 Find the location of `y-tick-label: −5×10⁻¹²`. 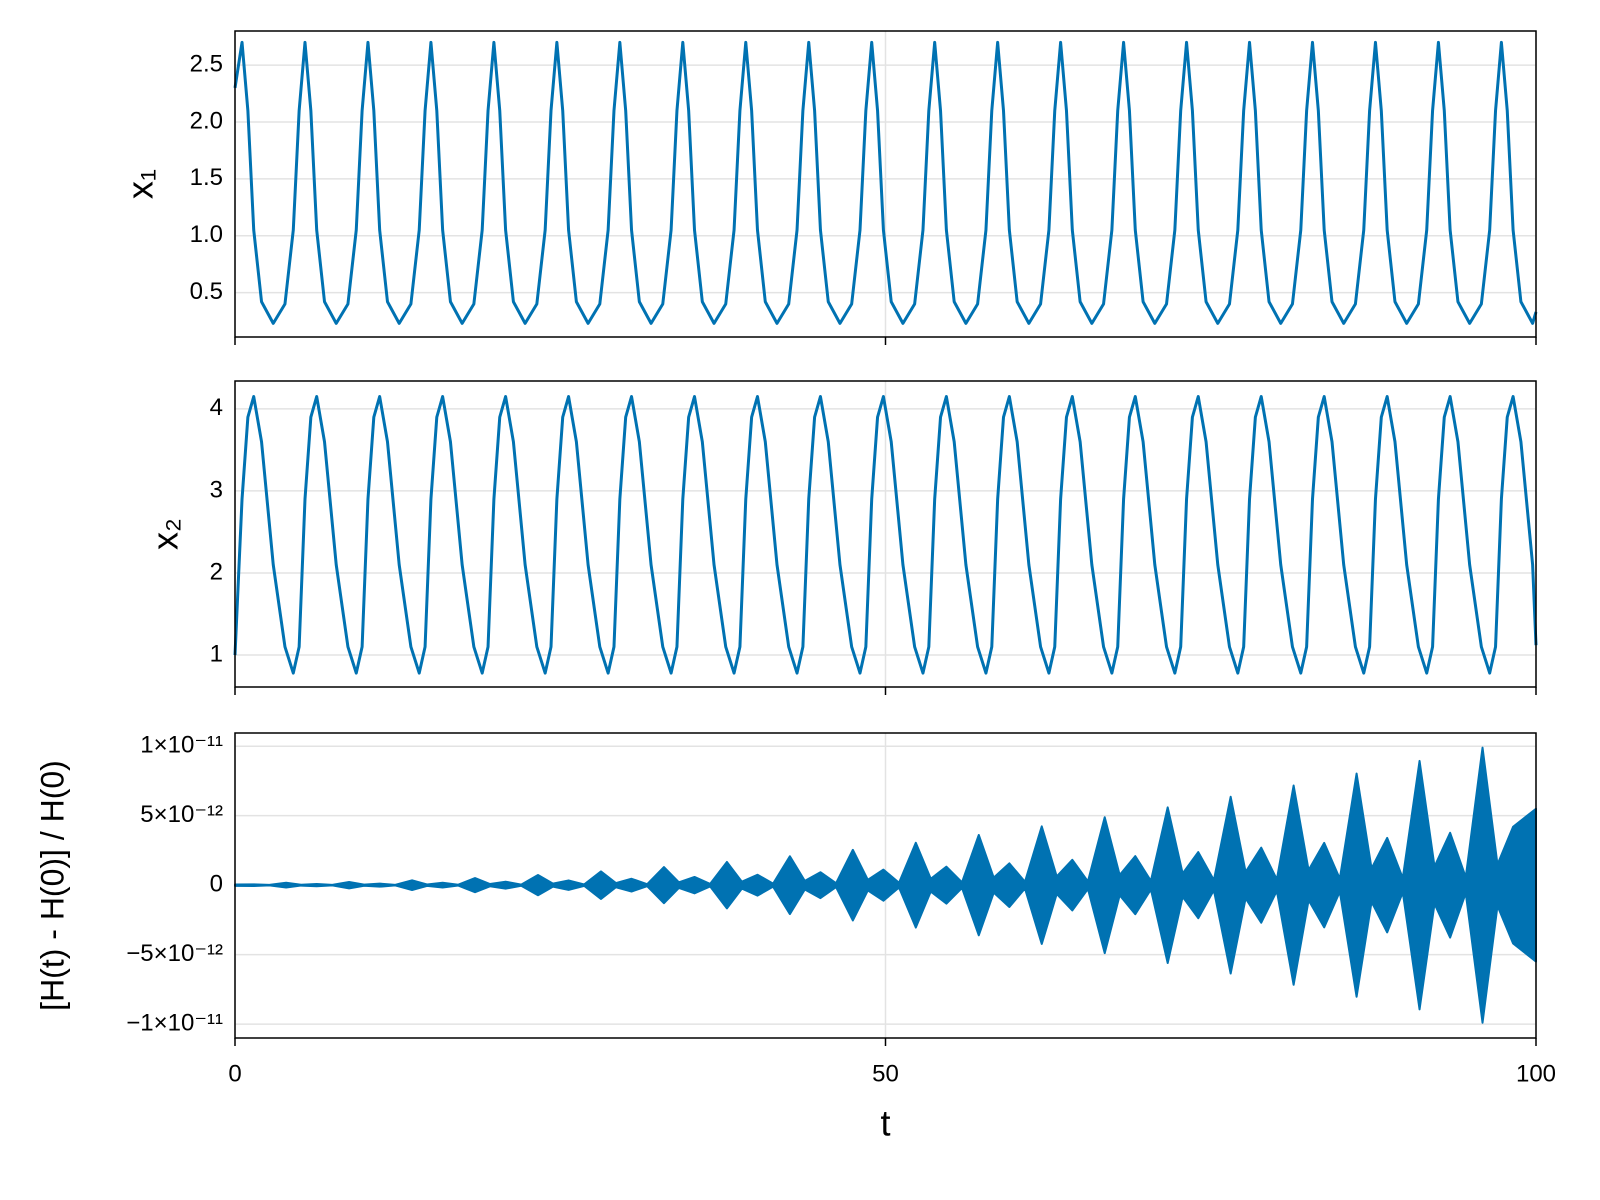

y-tick-label: −5×10⁻¹² is located at coordinates (174, 953).